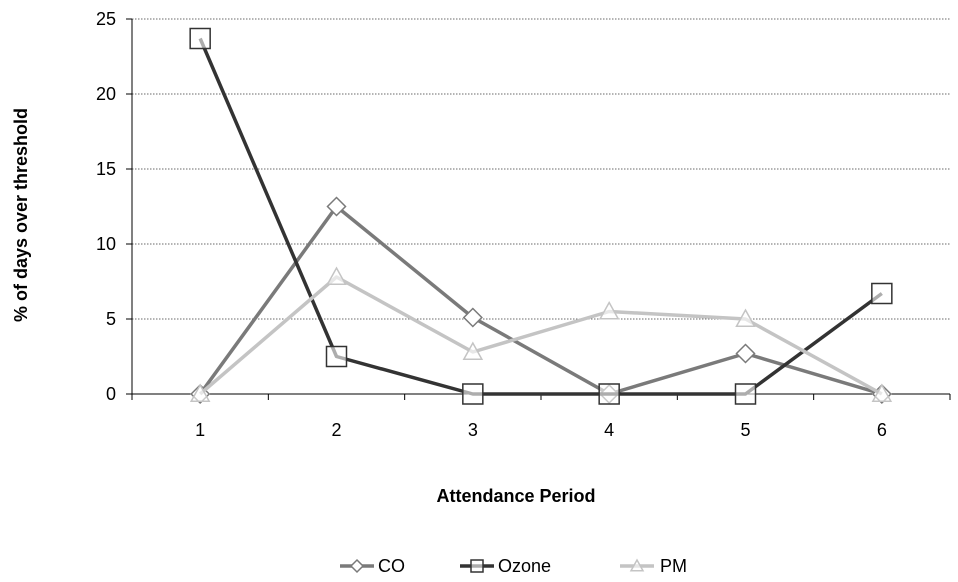 This screenshot has width=958, height=582. Describe the element at coordinates (336, 430) in the screenshot. I see `x-tick-label: 2` at that location.